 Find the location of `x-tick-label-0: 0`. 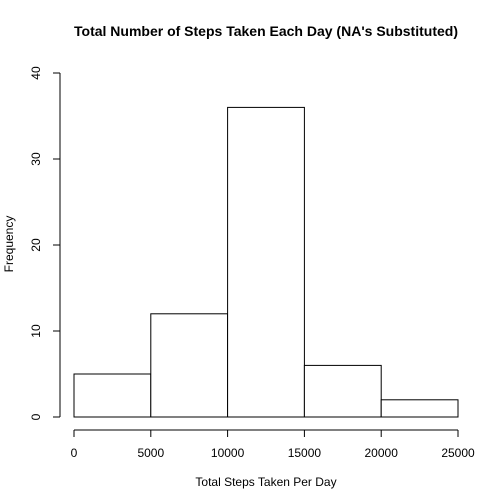

x-tick-label-0: 0 is located at coordinates (74, 453).